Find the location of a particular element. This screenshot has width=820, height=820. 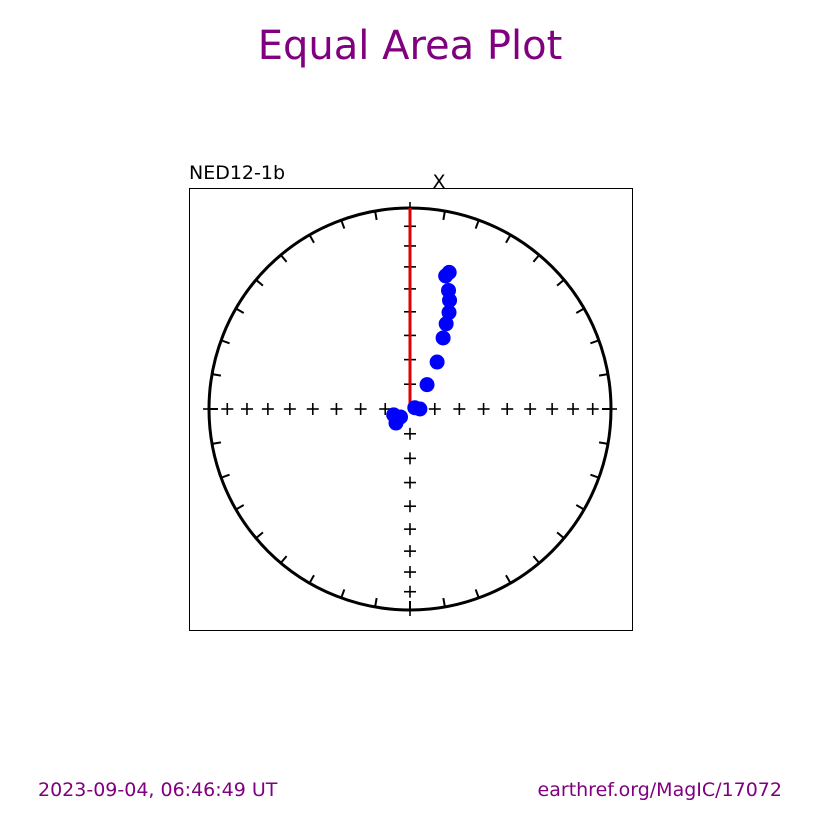

page-title: Equal Area Plot is located at coordinates (410, 46).